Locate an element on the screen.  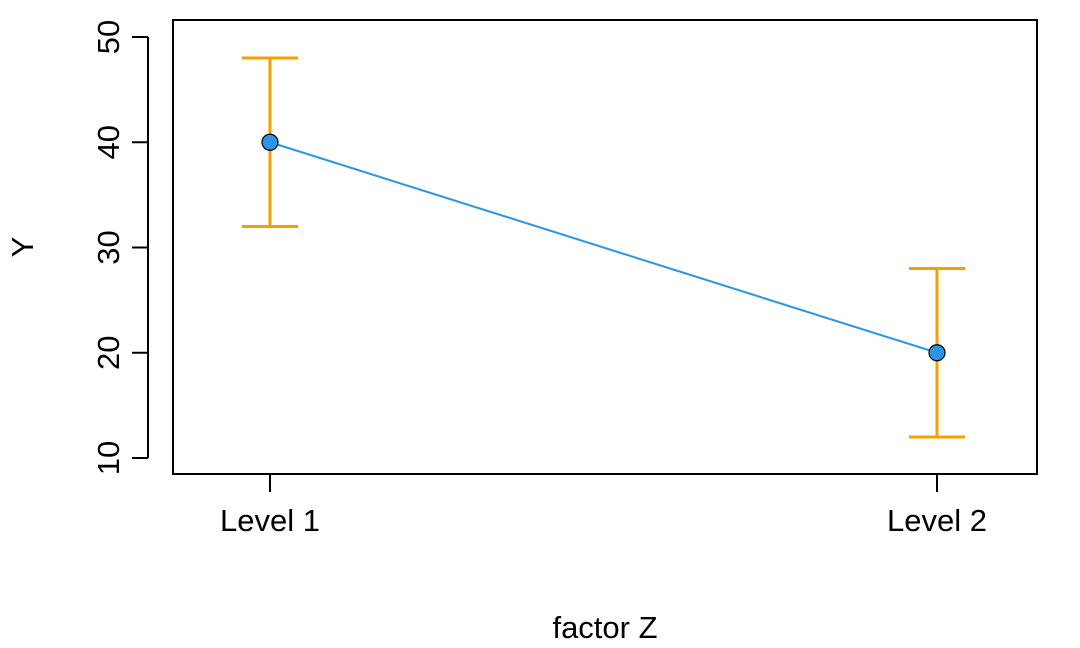
x-axis-label: factor Z is located at coordinates (604, 627).